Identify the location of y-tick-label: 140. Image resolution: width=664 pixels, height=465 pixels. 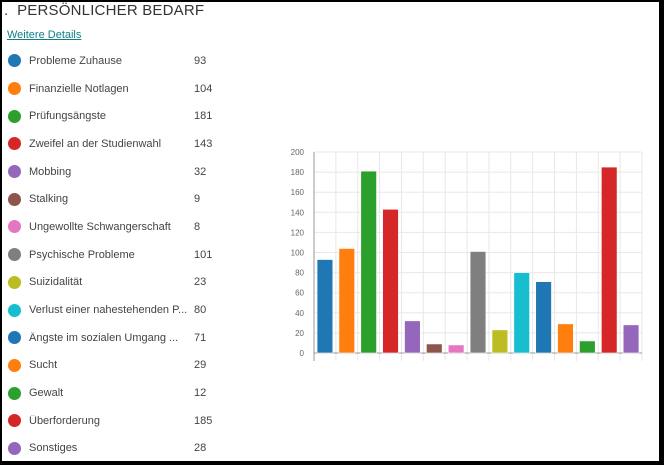
(298, 212).